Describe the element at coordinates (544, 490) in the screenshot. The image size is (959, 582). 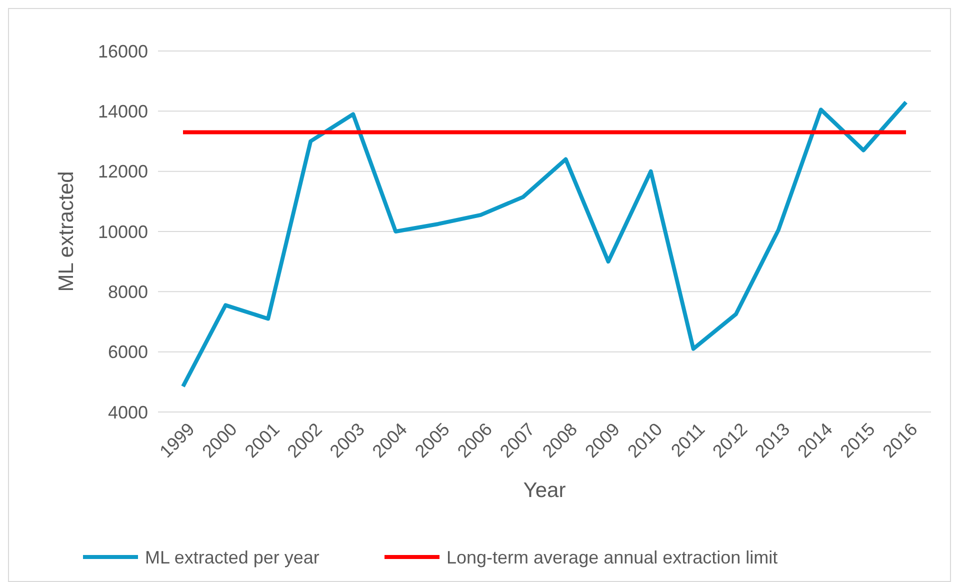
I see `x-axis-title: Year` at that location.